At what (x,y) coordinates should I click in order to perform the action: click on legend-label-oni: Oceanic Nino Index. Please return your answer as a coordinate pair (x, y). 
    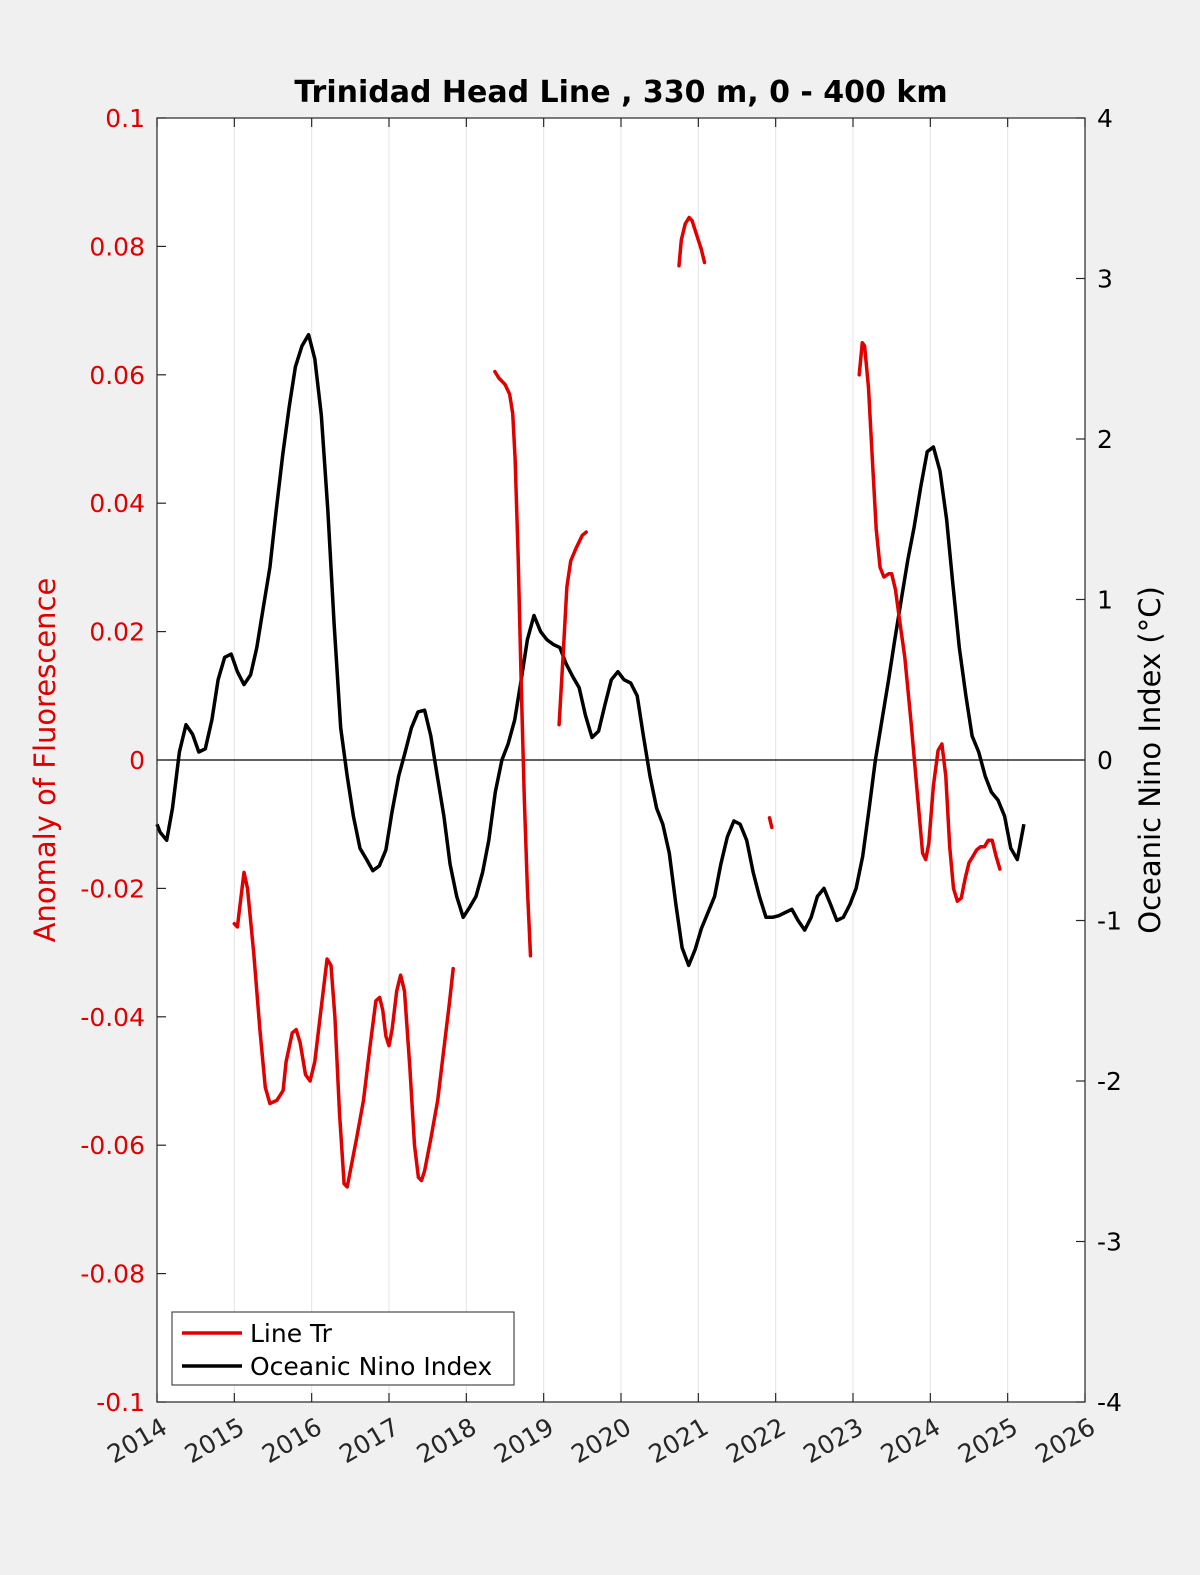
    Looking at the image, I should click on (371, 1366).